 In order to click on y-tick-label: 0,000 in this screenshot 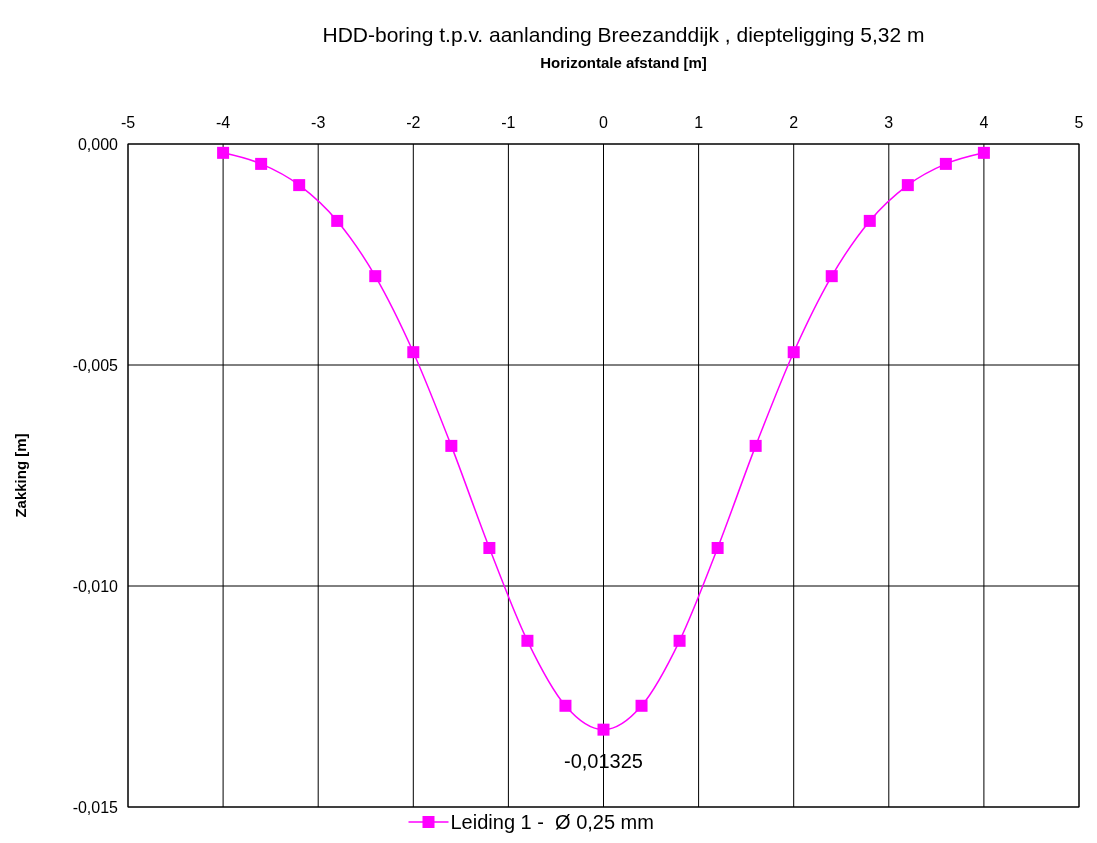, I will do `click(98, 144)`.